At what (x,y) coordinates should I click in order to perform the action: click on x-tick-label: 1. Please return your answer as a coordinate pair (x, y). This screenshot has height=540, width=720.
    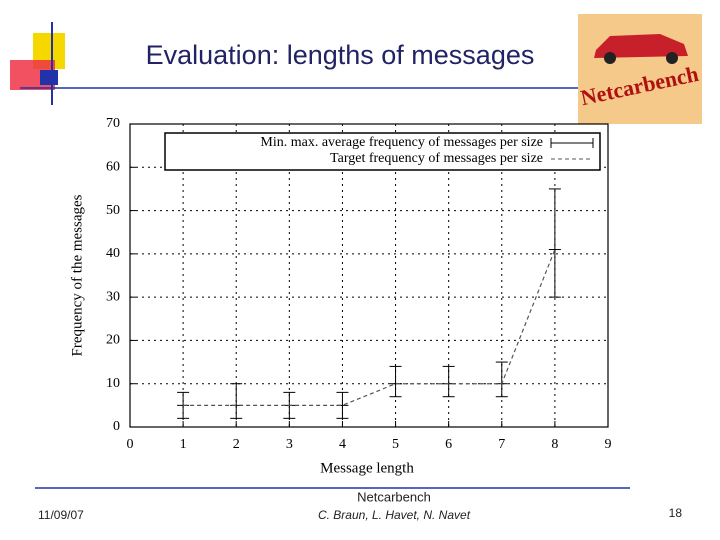
    Looking at the image, I should click on (183, 444).